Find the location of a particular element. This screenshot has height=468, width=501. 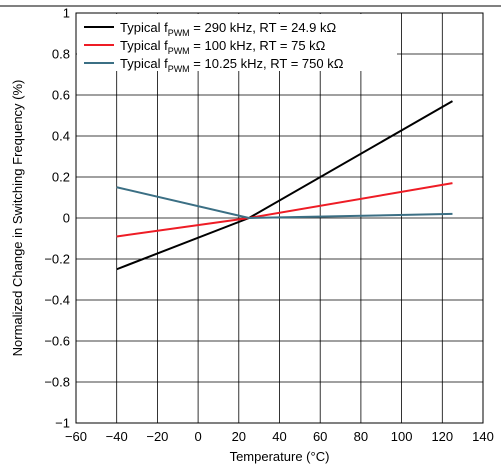

x-axis-title: Temperature (°C) is located at coordinates (280, 456).